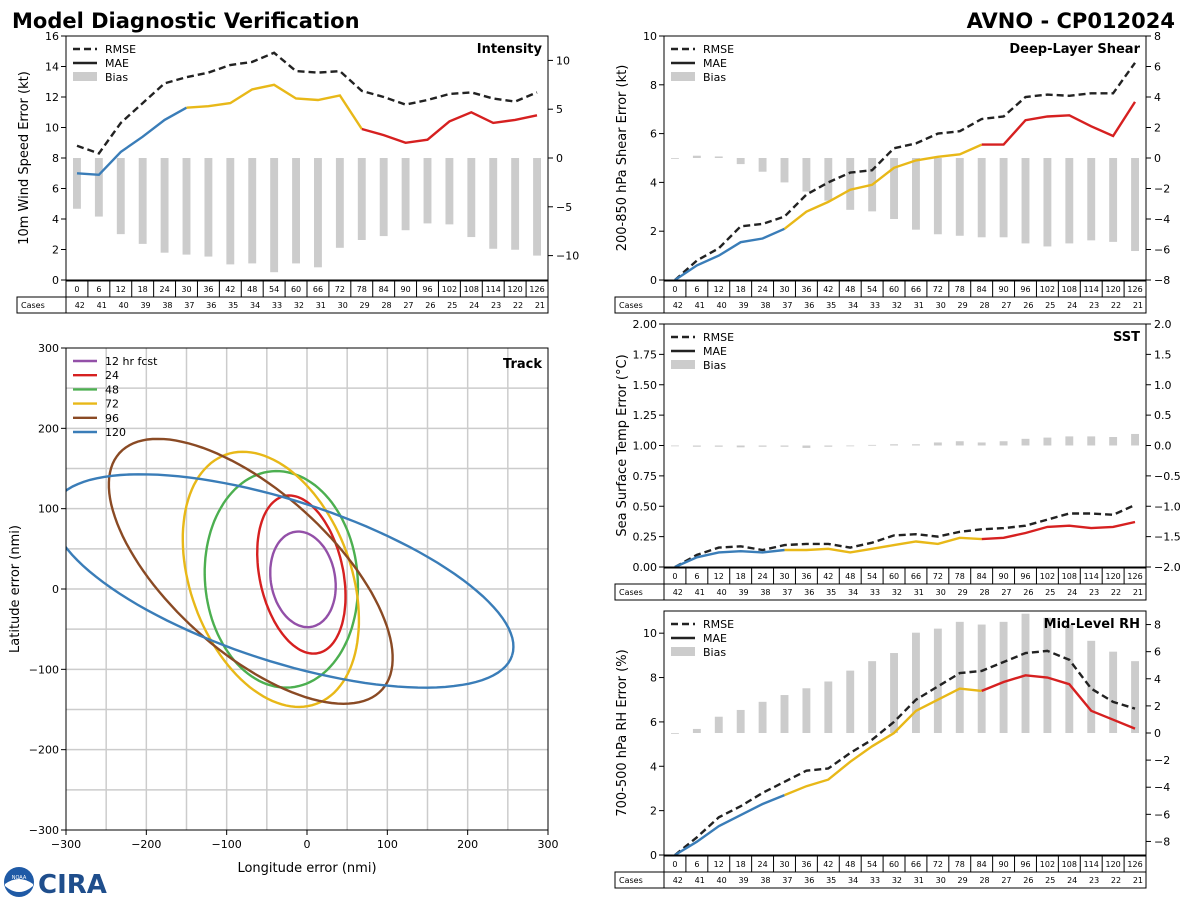 Image resolution: width=1200 pixels, height=900 pixels. I want to click on noaa-logo-wave, so click(19, 885).